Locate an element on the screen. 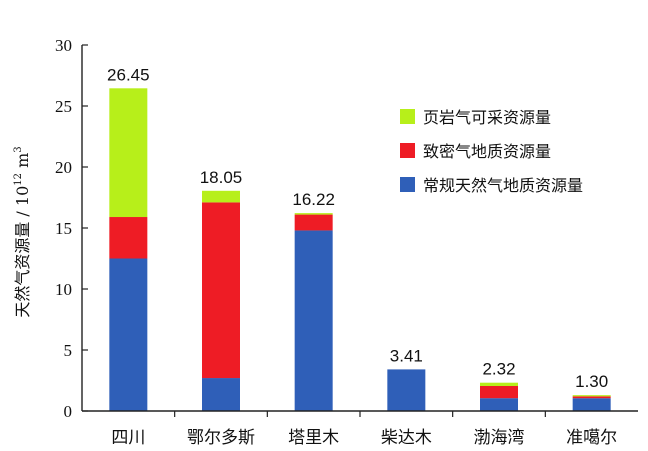  y-axis-label-unit-sup: 3 is located at coordinates (18, 149).